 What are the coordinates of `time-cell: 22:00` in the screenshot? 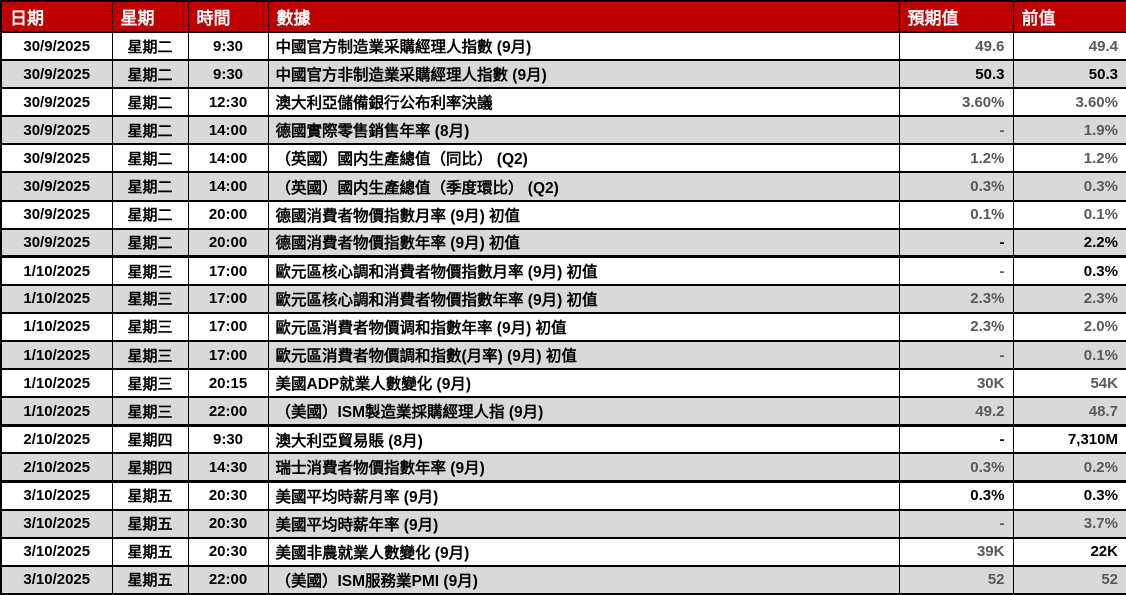 It's located at (228, 579).